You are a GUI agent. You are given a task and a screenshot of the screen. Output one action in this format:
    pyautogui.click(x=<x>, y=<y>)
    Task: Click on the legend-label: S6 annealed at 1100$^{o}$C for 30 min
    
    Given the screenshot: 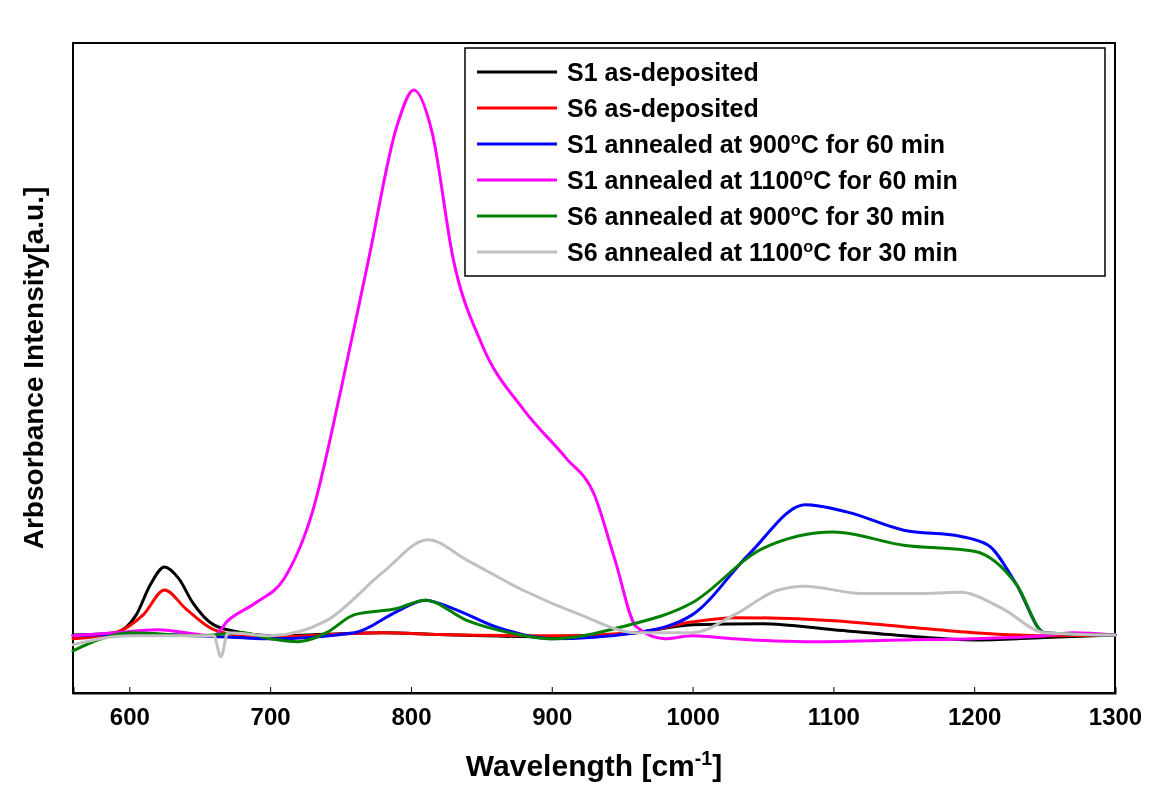 What is the action you would take?
    pyautogui.click(x=762, y=251)
    